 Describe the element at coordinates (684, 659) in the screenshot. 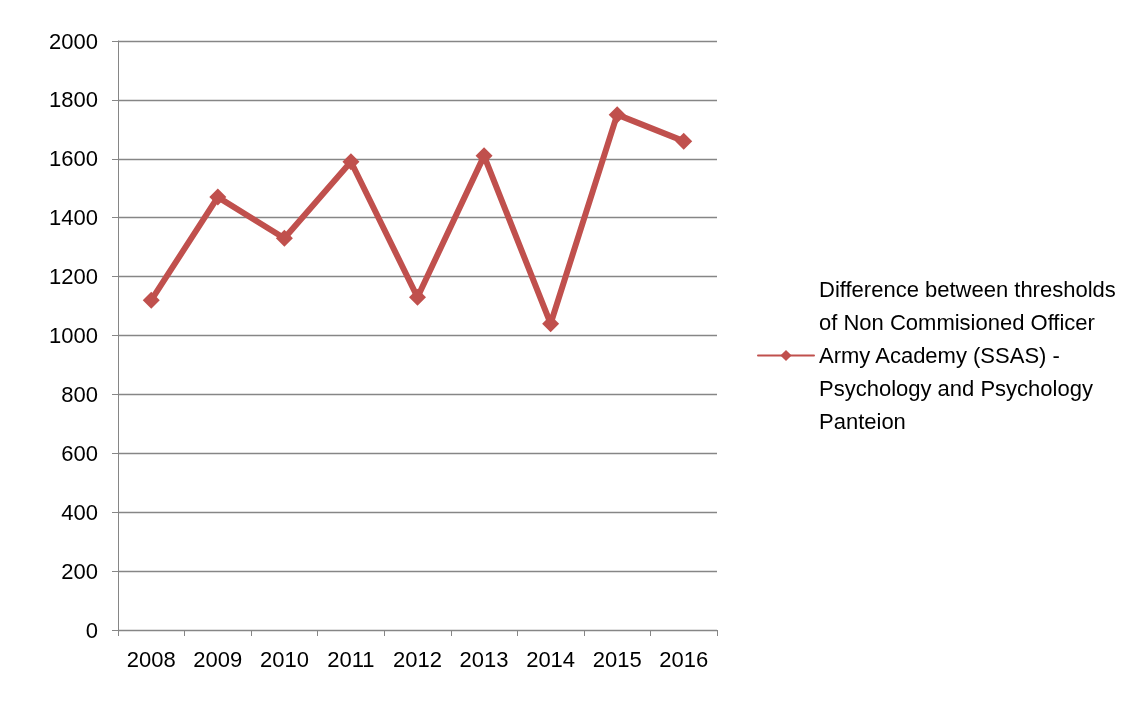

I see `x-tick-label: 2016` at that location.